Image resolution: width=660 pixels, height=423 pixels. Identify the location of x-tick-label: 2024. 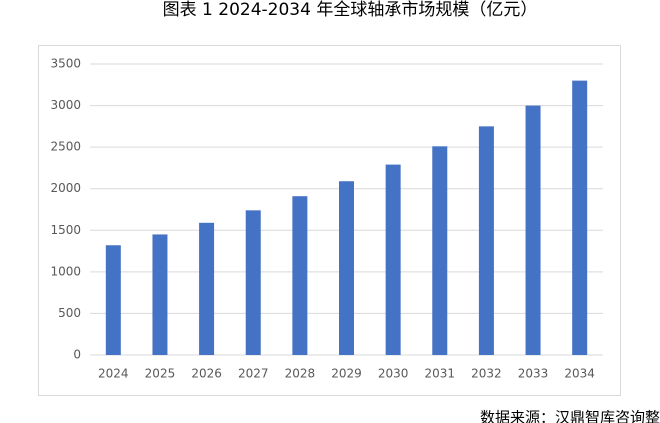
(113, 374).